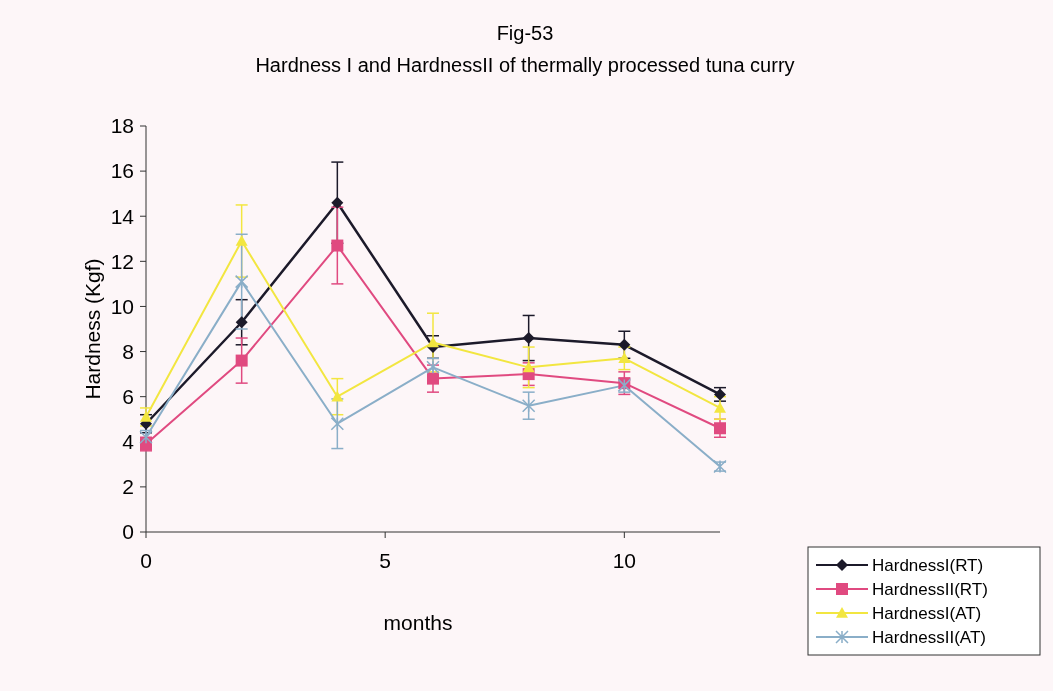 The width and height of the screenshot is (1053, 691). I want to click on y-axis-title: Hardness (Kgf), so click(92, 329).